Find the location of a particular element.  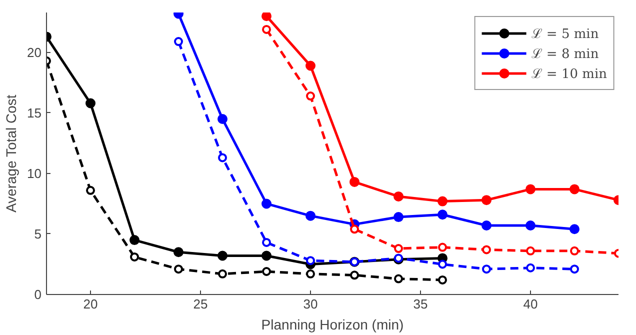

x-tick-label: 25 is located at coordinates (200, 304).